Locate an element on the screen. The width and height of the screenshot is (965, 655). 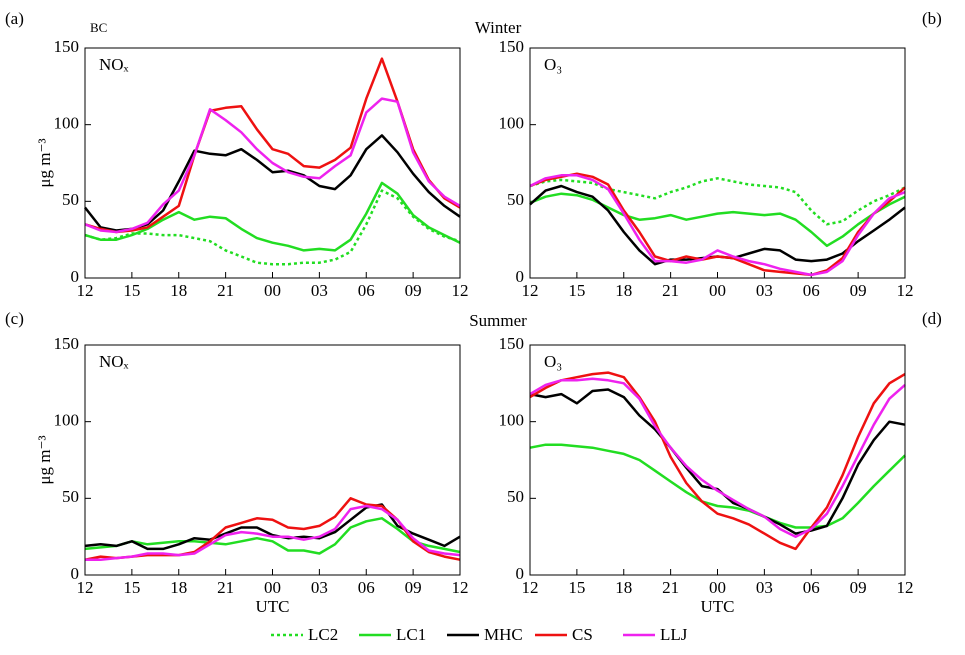
legend-label: CS is located at coordinates (582, 634).